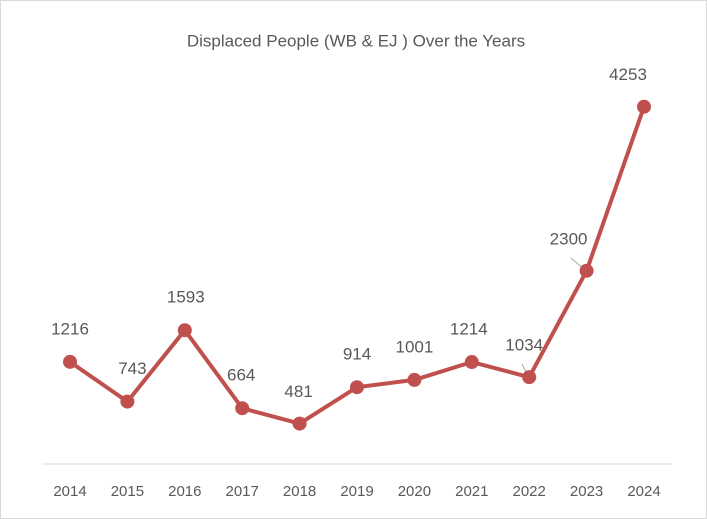 This screenshot has height=519, width=707. Describe the element at coordinates (70, 328) in the screenshot. I see `data-label: 1216` at that location.